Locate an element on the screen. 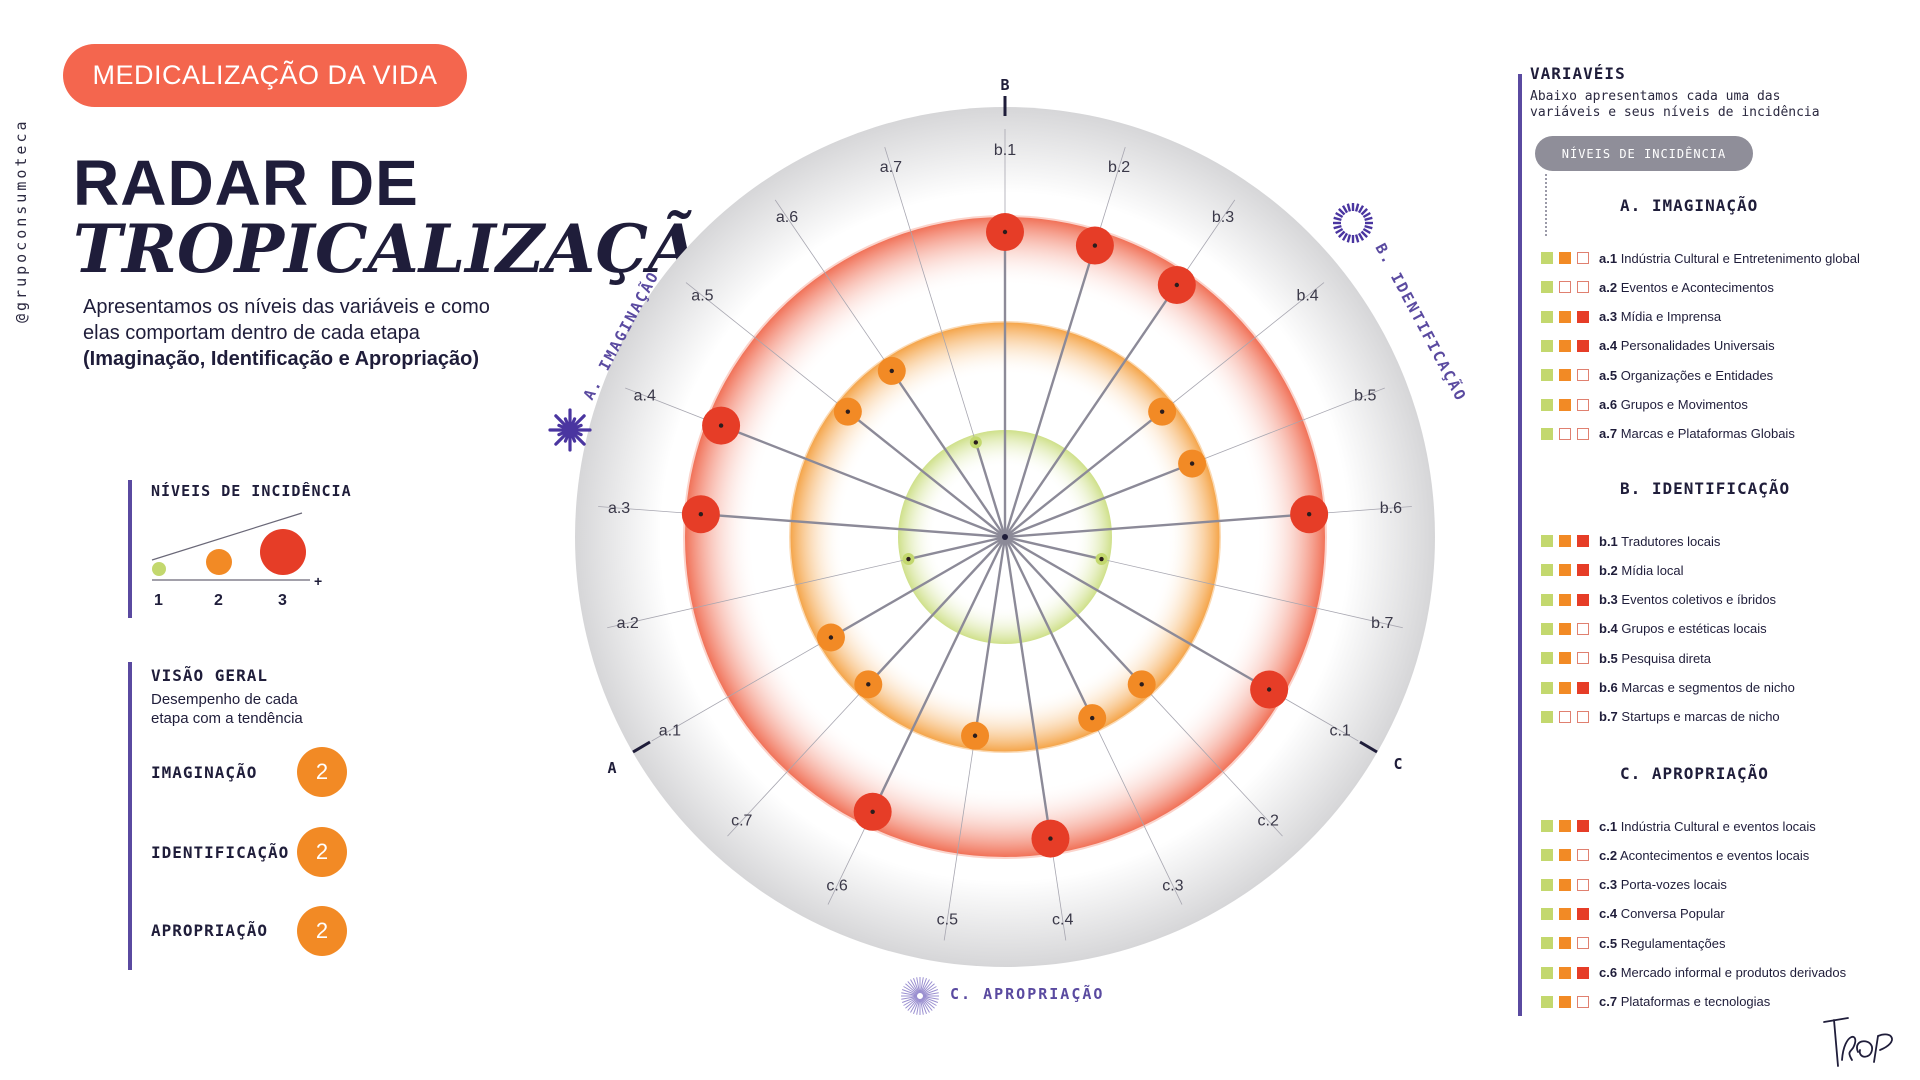  variable-row-b-6: b.6 Marcas e segmentos de nicho is located at coordinates (1668, 688).